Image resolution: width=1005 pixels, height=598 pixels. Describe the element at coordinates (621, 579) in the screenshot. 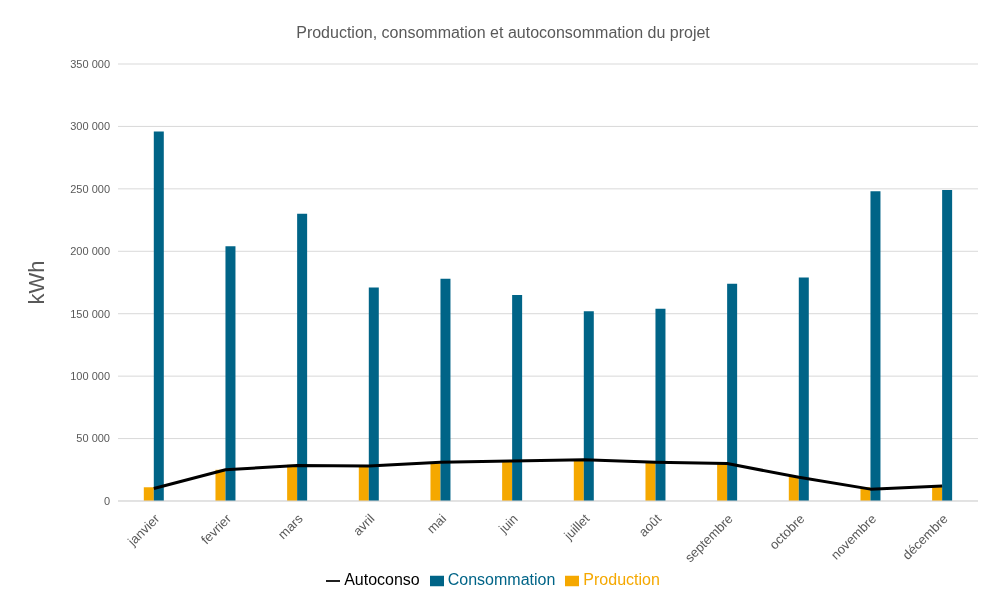

I see `legend-label: Production` at that location.